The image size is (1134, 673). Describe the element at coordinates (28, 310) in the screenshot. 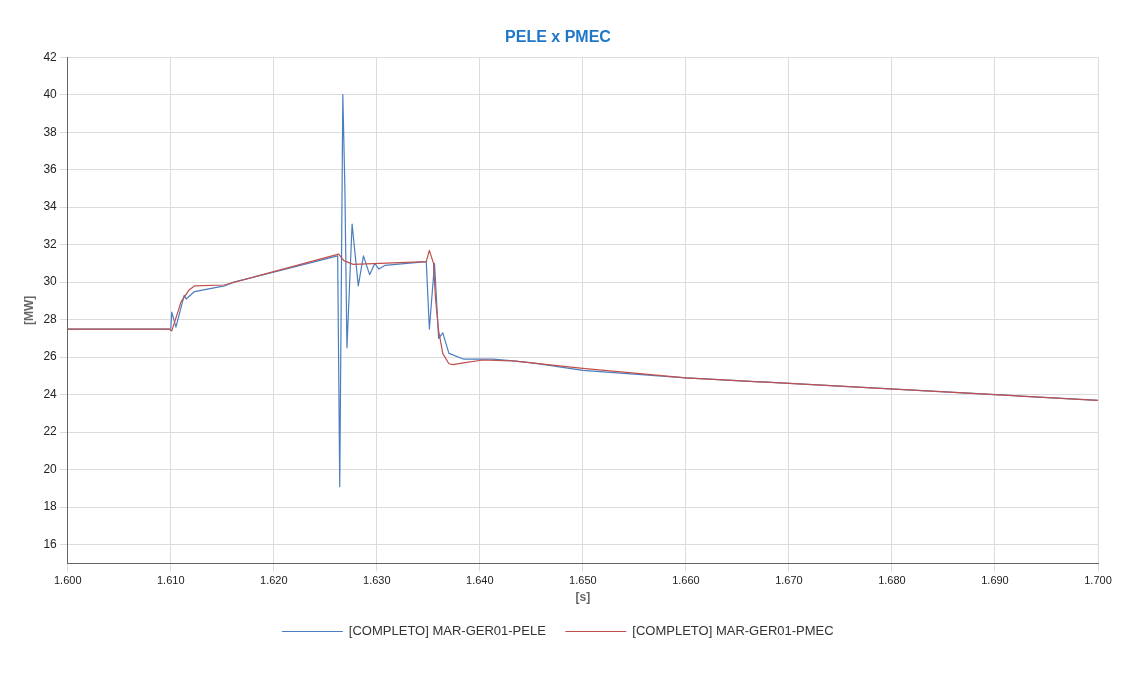

I see `y-axis-title: [MW]` at that location.